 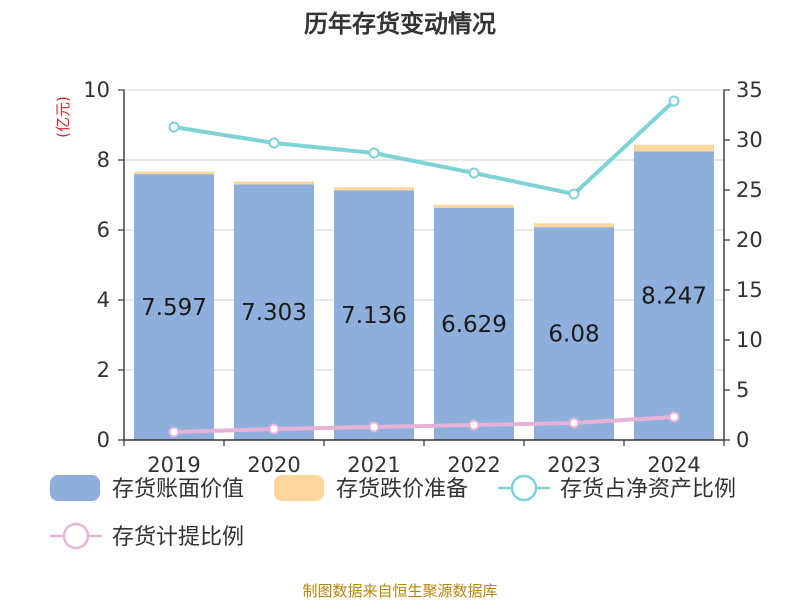 I want to click on left-tick-label: 10, so click(x=96, y=90).